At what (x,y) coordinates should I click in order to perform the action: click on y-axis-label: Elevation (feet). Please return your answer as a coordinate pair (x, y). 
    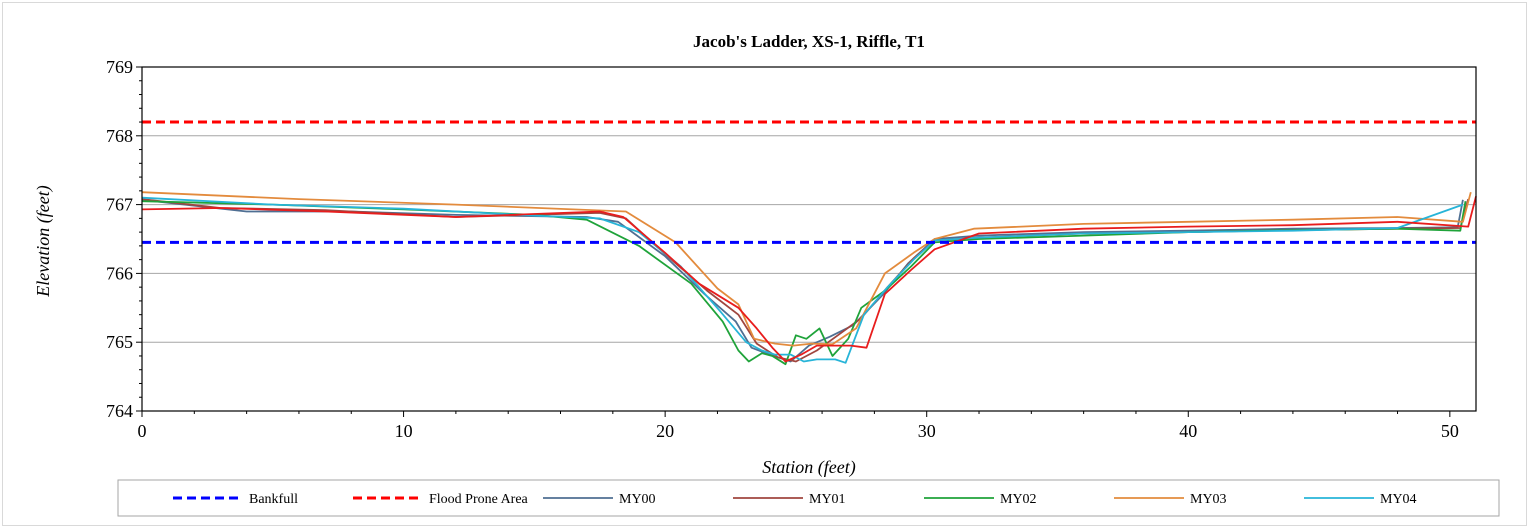
    Looking at the image, I should click on (43, 241).